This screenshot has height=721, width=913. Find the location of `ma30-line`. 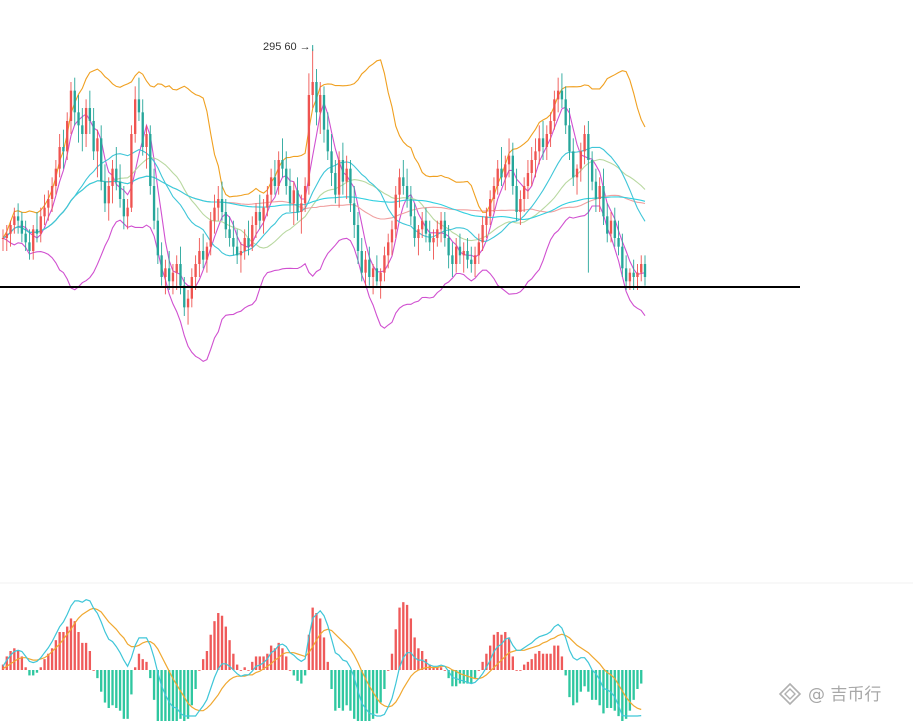

ma30-line is located at coordinates (324, 203).